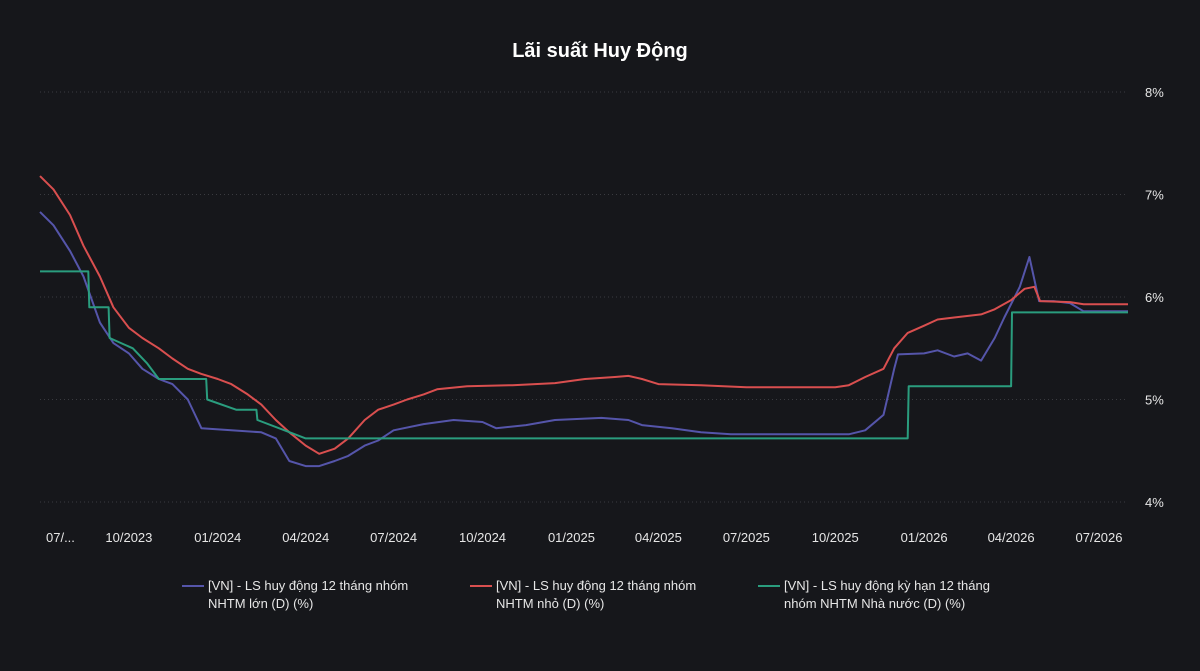  What do you see at coordinates (217, 537) in the screenshot?
I see `x-tick-label: 01/2024` at bounding box center [217, 537].